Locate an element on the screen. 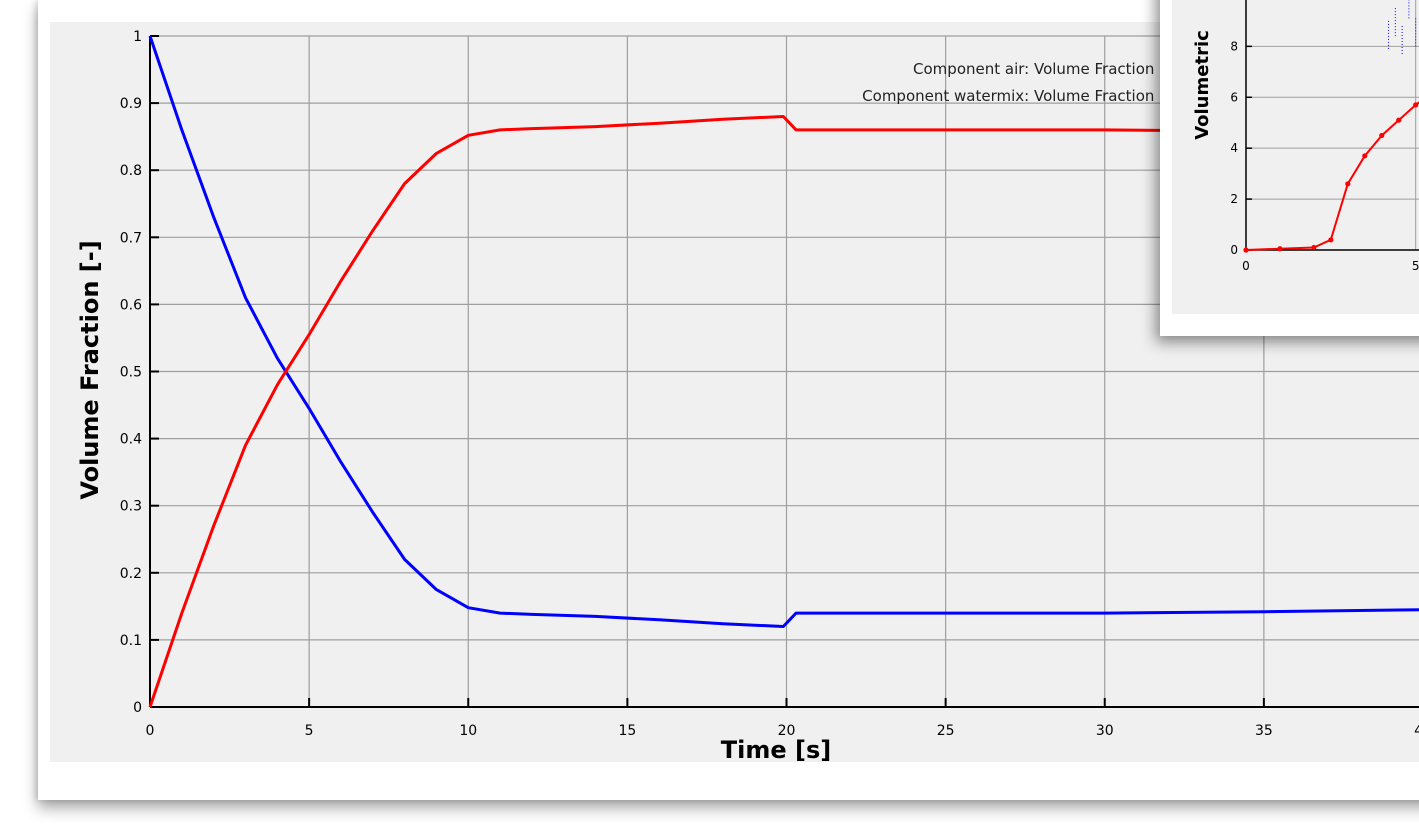 This screenshot has height=824, width=1419. inset-background is located at coordinates (1295, 157).